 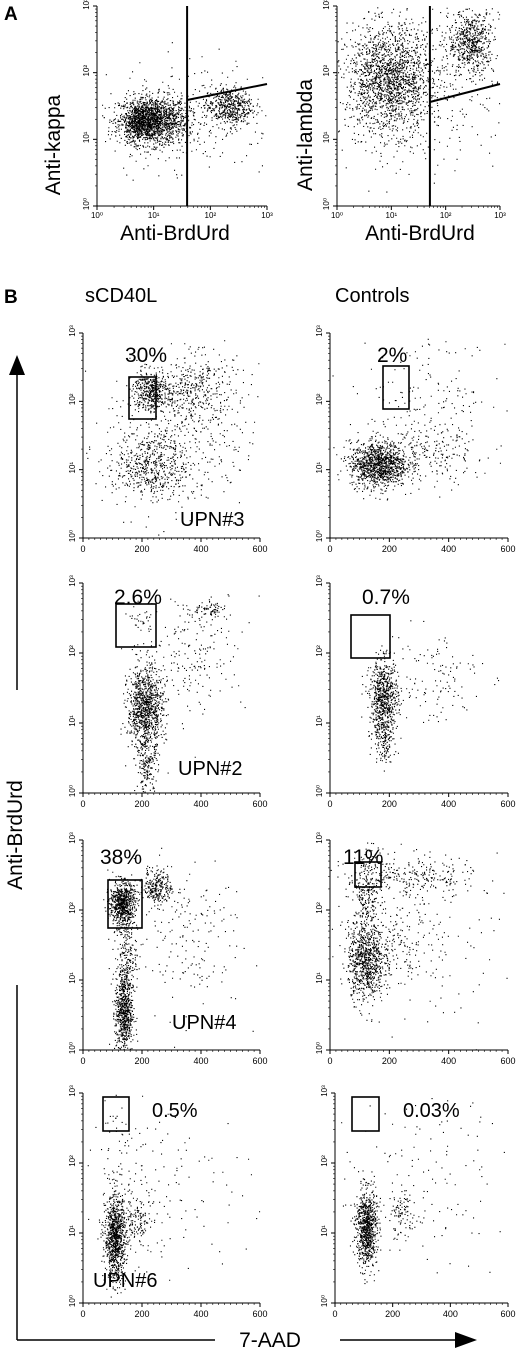 I want to click on plot-upn6-scd40l: 10⁰ 10¹ 10² 10³ 0 200 400 600, so click(x=168, y=1202).